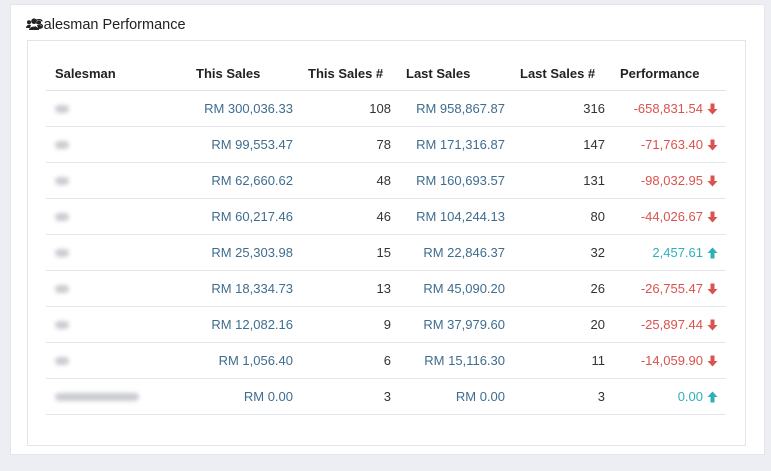  I want to click on count-cell: 6, so click(387, 360).